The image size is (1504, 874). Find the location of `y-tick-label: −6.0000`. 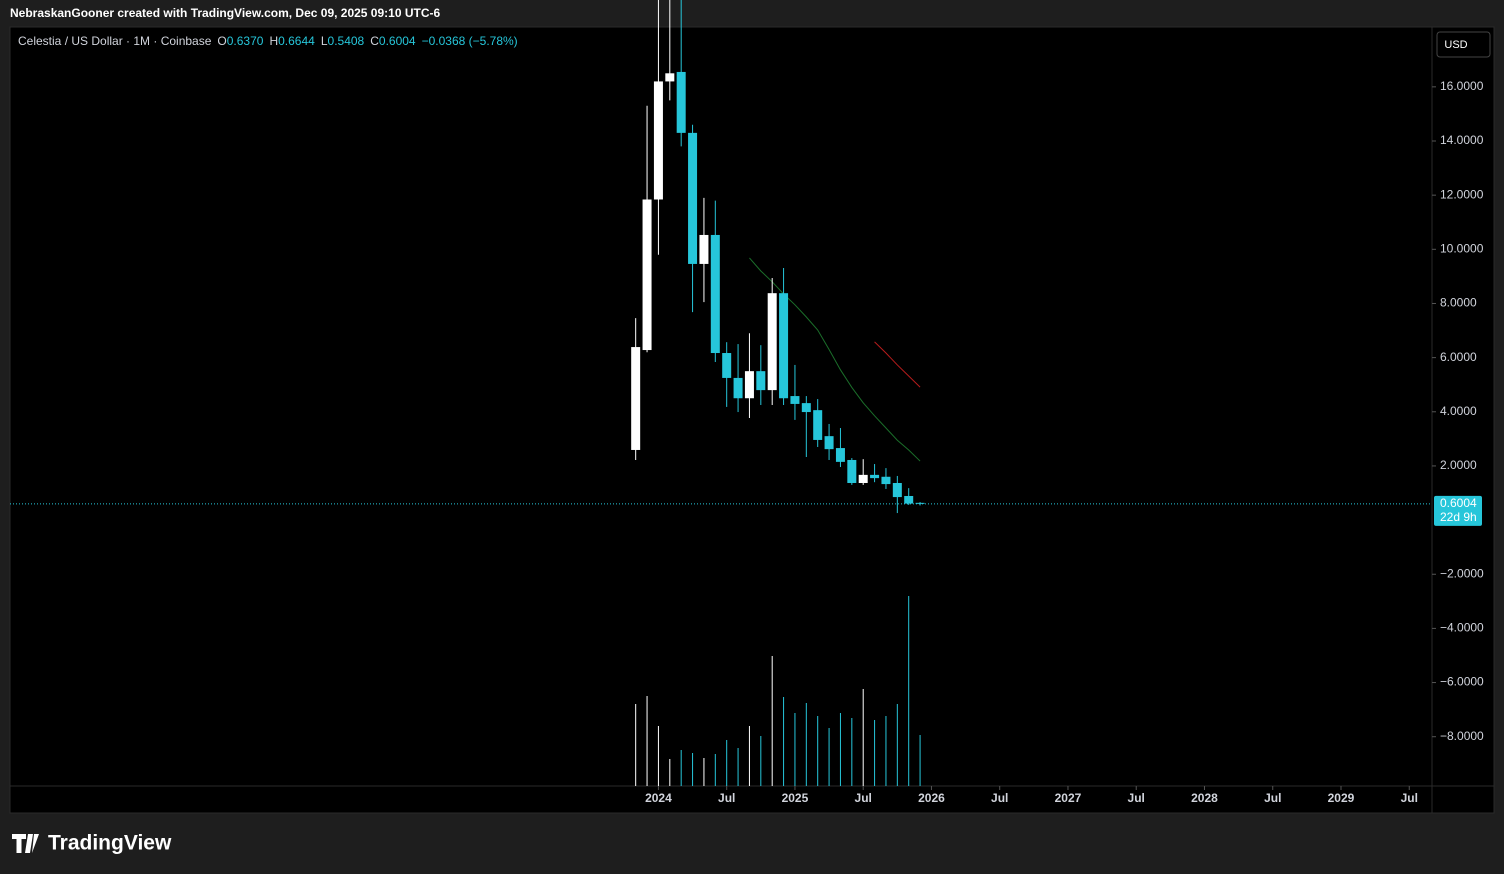

y-tick-label: −6.0000 is located at coordinates (1462, 682).